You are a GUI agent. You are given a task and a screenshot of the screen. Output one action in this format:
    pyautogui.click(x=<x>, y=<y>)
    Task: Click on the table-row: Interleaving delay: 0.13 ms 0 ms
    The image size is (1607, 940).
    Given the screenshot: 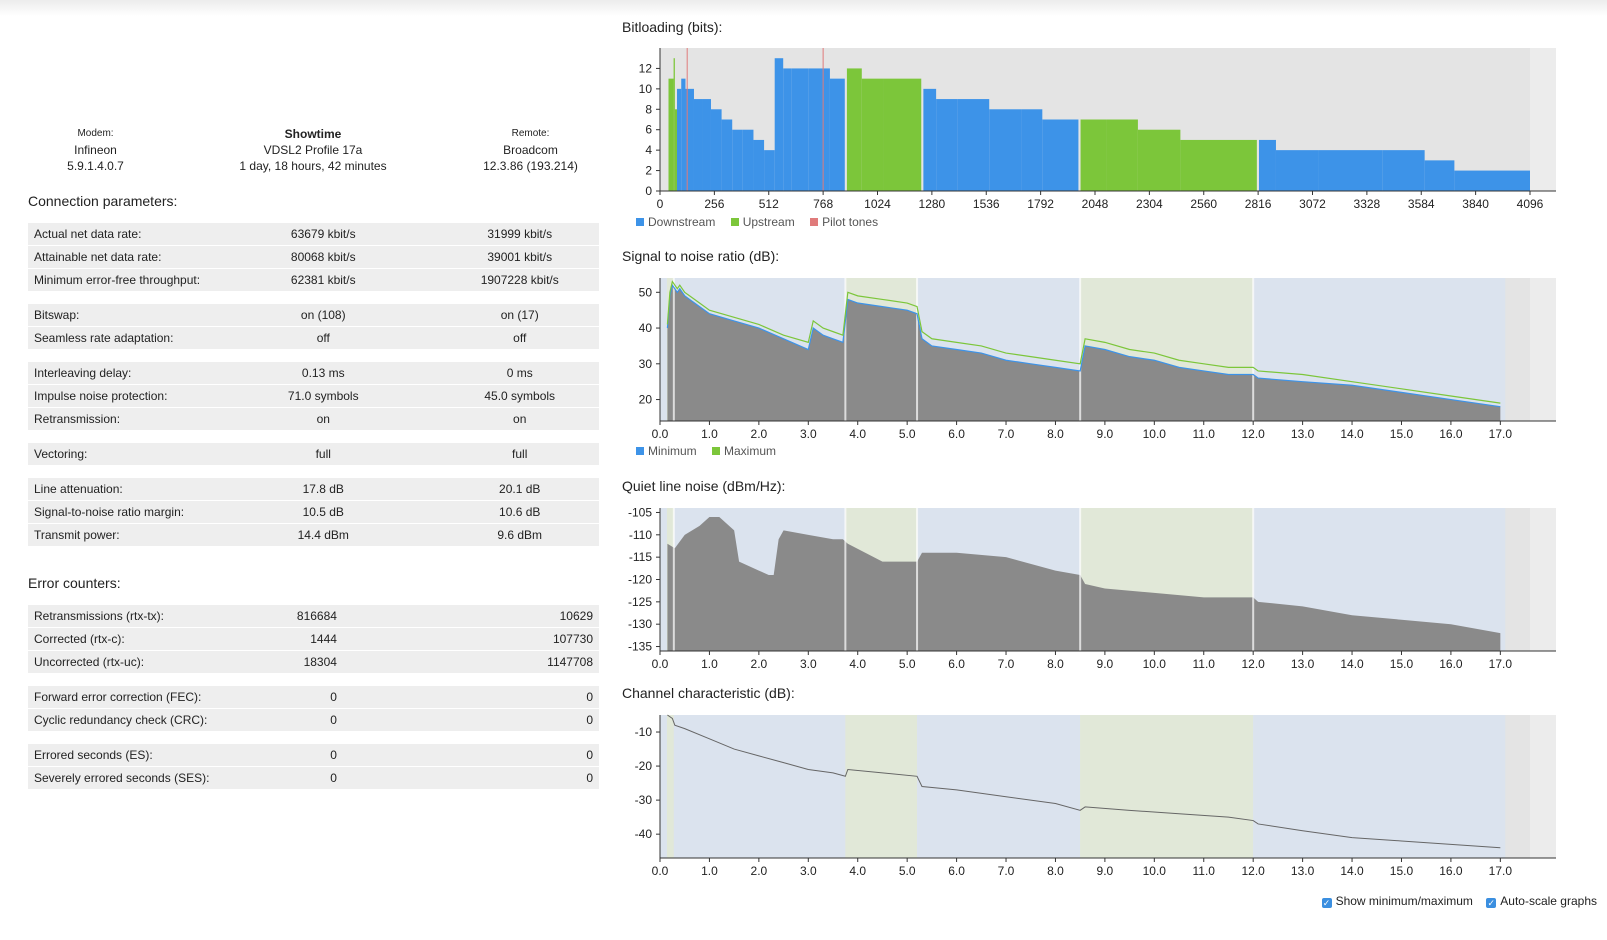 What is the action you would take?
    pyautogui.click(x=313, y=373)
    